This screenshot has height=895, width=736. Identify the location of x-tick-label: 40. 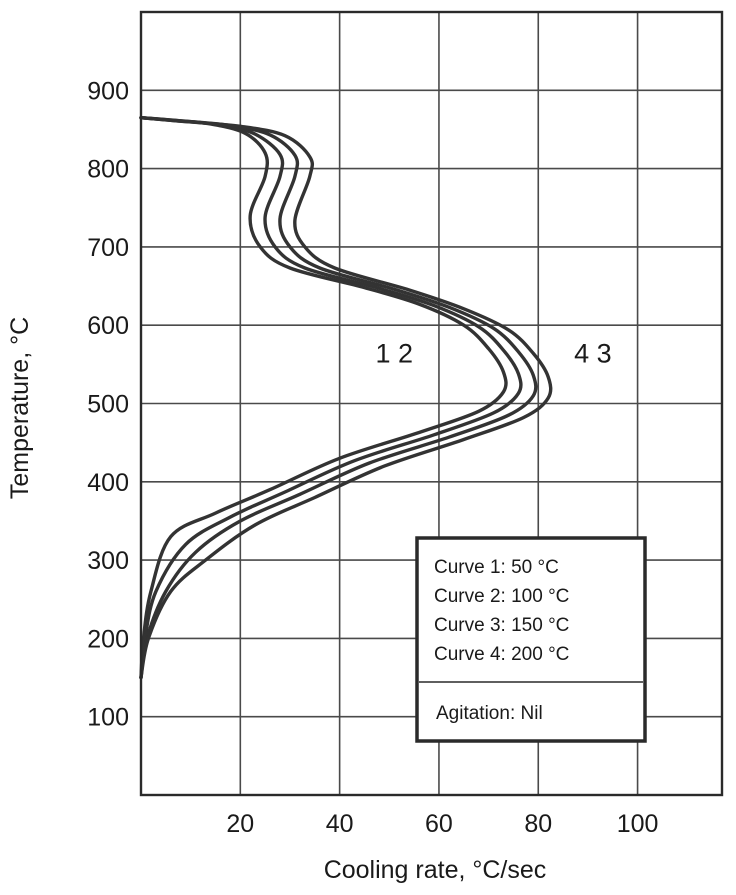
(340, 824).